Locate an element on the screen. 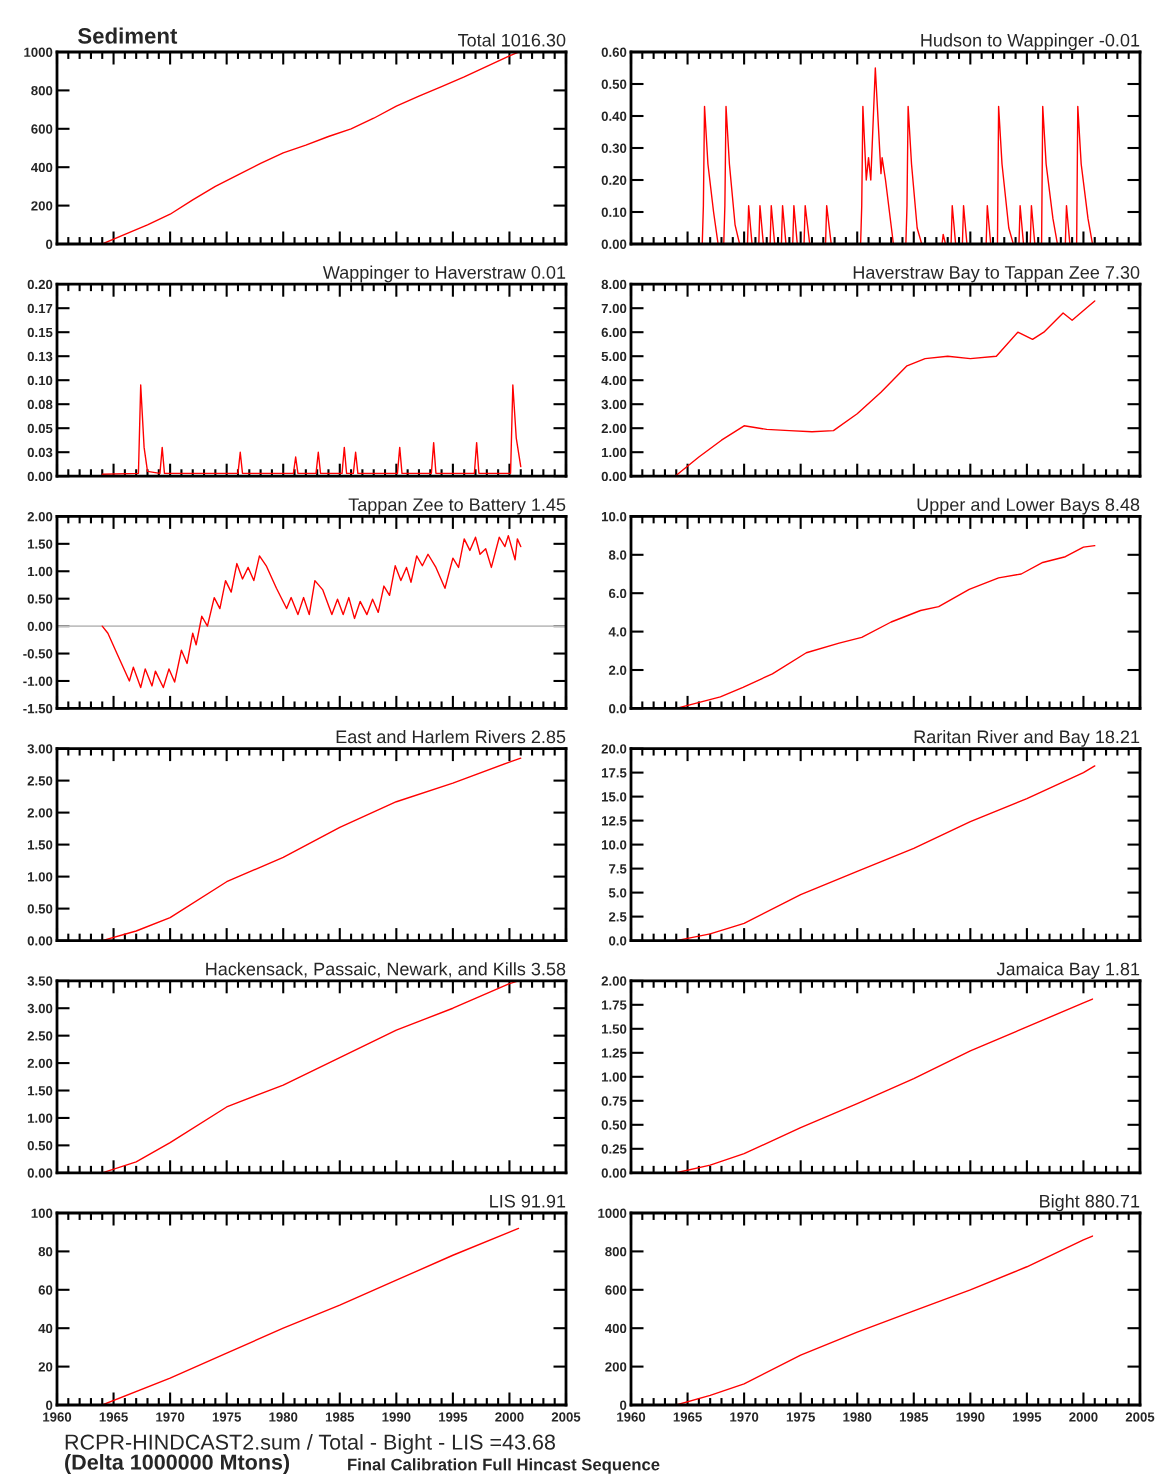  y-tick-label: -0.50 is located at coordinates (38, 654).